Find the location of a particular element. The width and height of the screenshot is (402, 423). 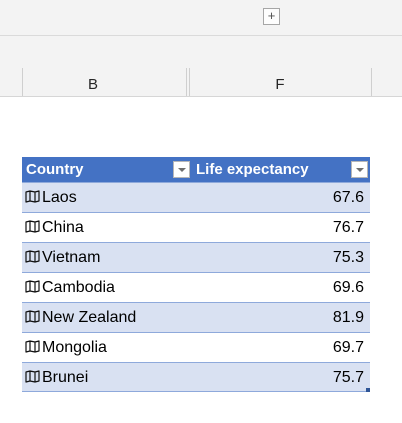

table-row: Cambodia 69.6 is located at coordinates (196, 287).